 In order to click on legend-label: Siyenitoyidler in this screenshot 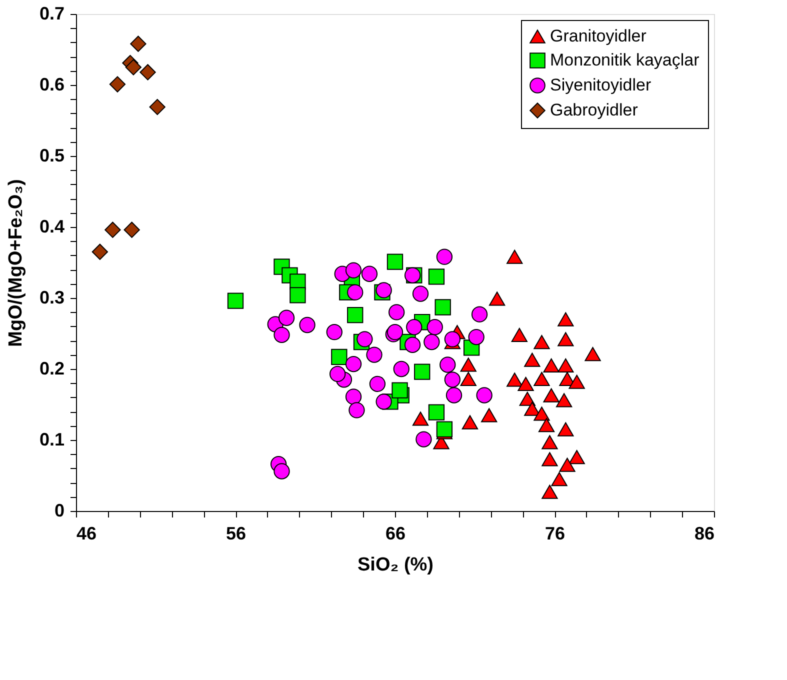, I will do `click(601, 85)`.